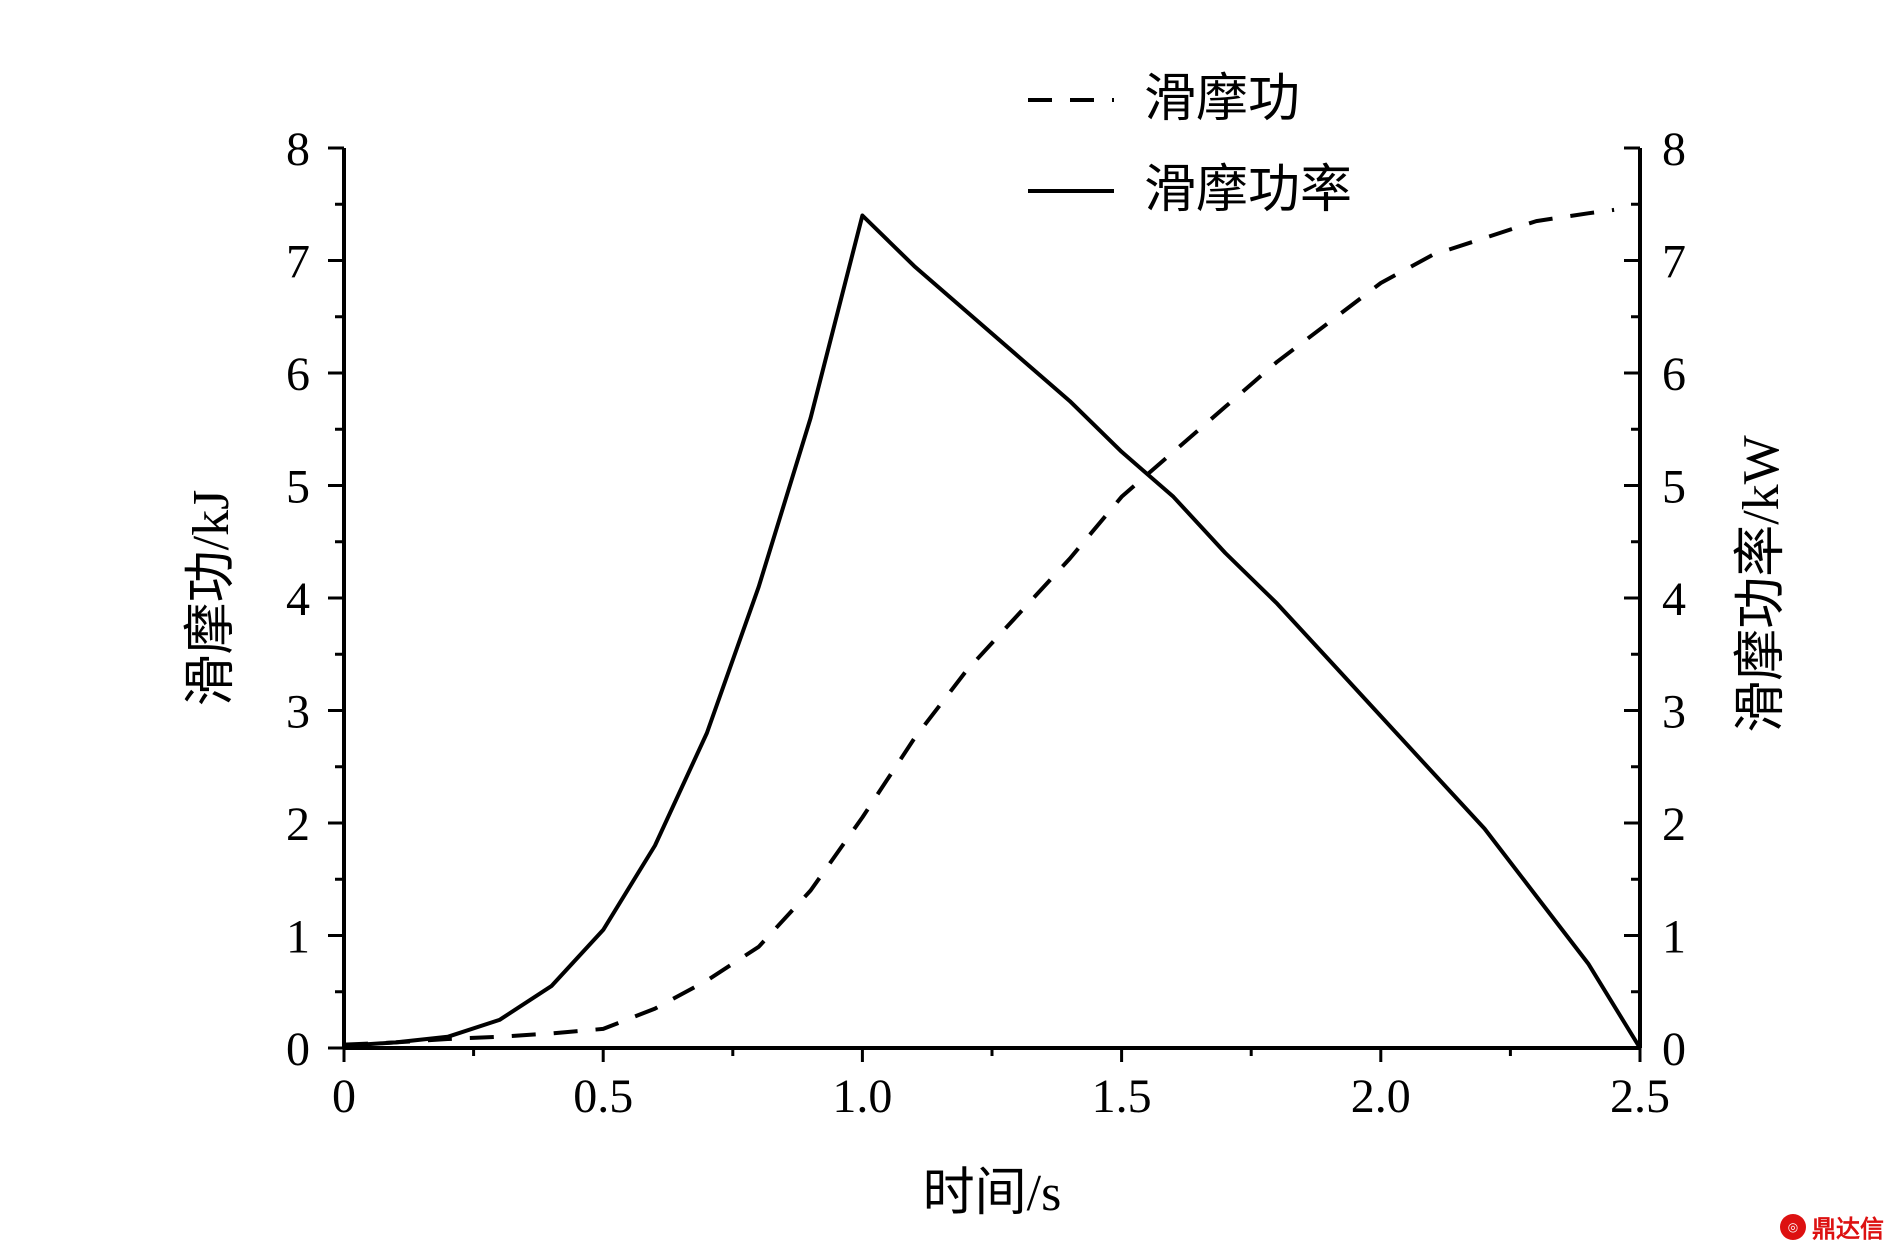 Image resolution: width=1894 pixels, height=1250 pixels. What do you see at coordinates (298, 1049) in the screenshot?
I see `y-left-tick-label: 0` at bounding box center [298, 1049].